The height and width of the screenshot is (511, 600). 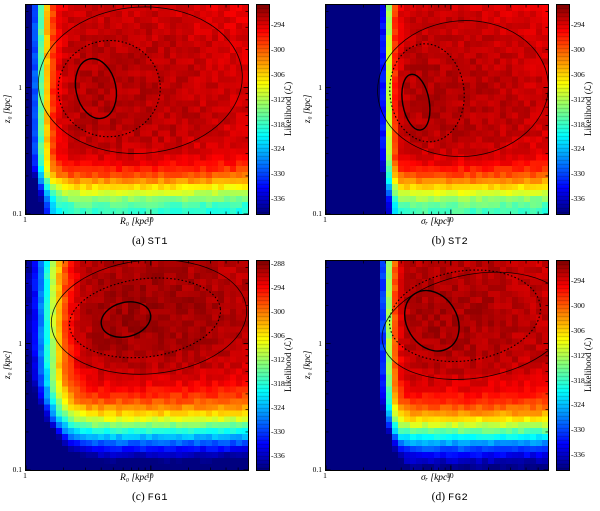 I want to click on caption-index: (a), so click(x=138, y=241).